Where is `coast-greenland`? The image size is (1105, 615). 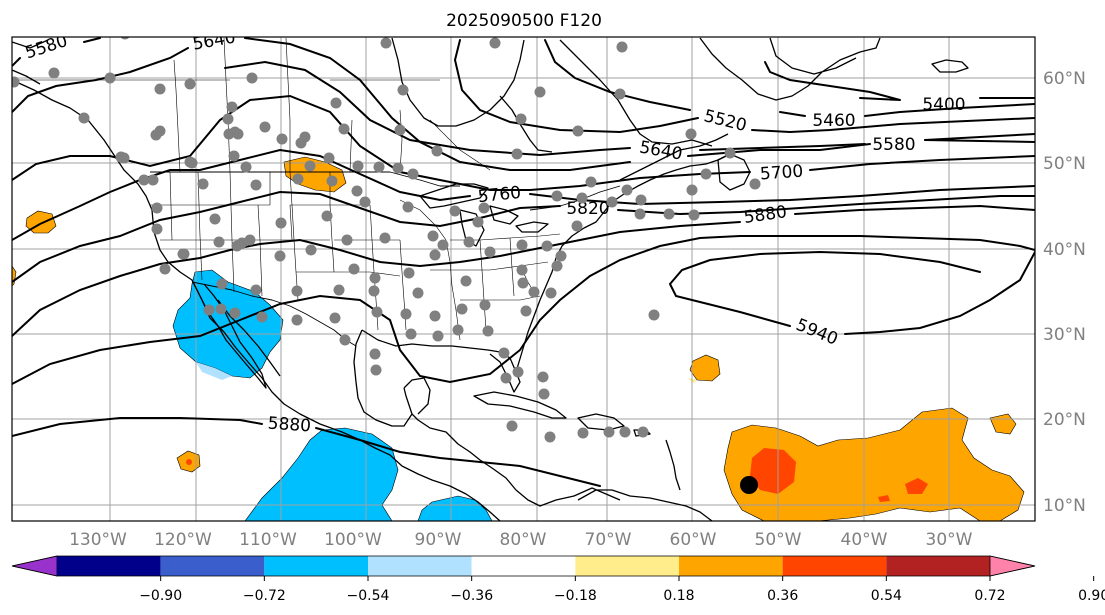 coast-greenland is located at coordinates (790, 69).